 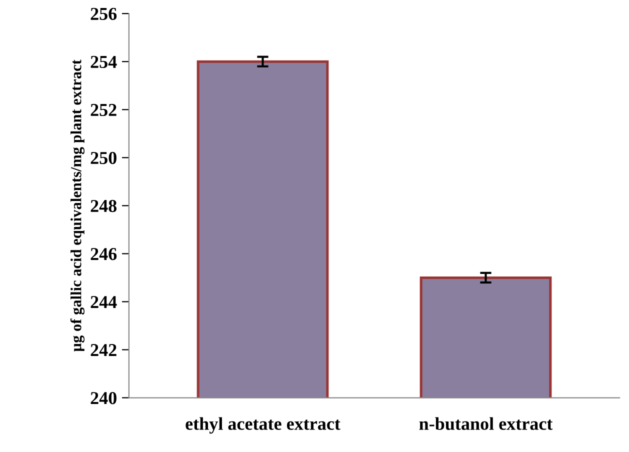 I want to click on y-tick-label: 240, so click(x=103, y=398).